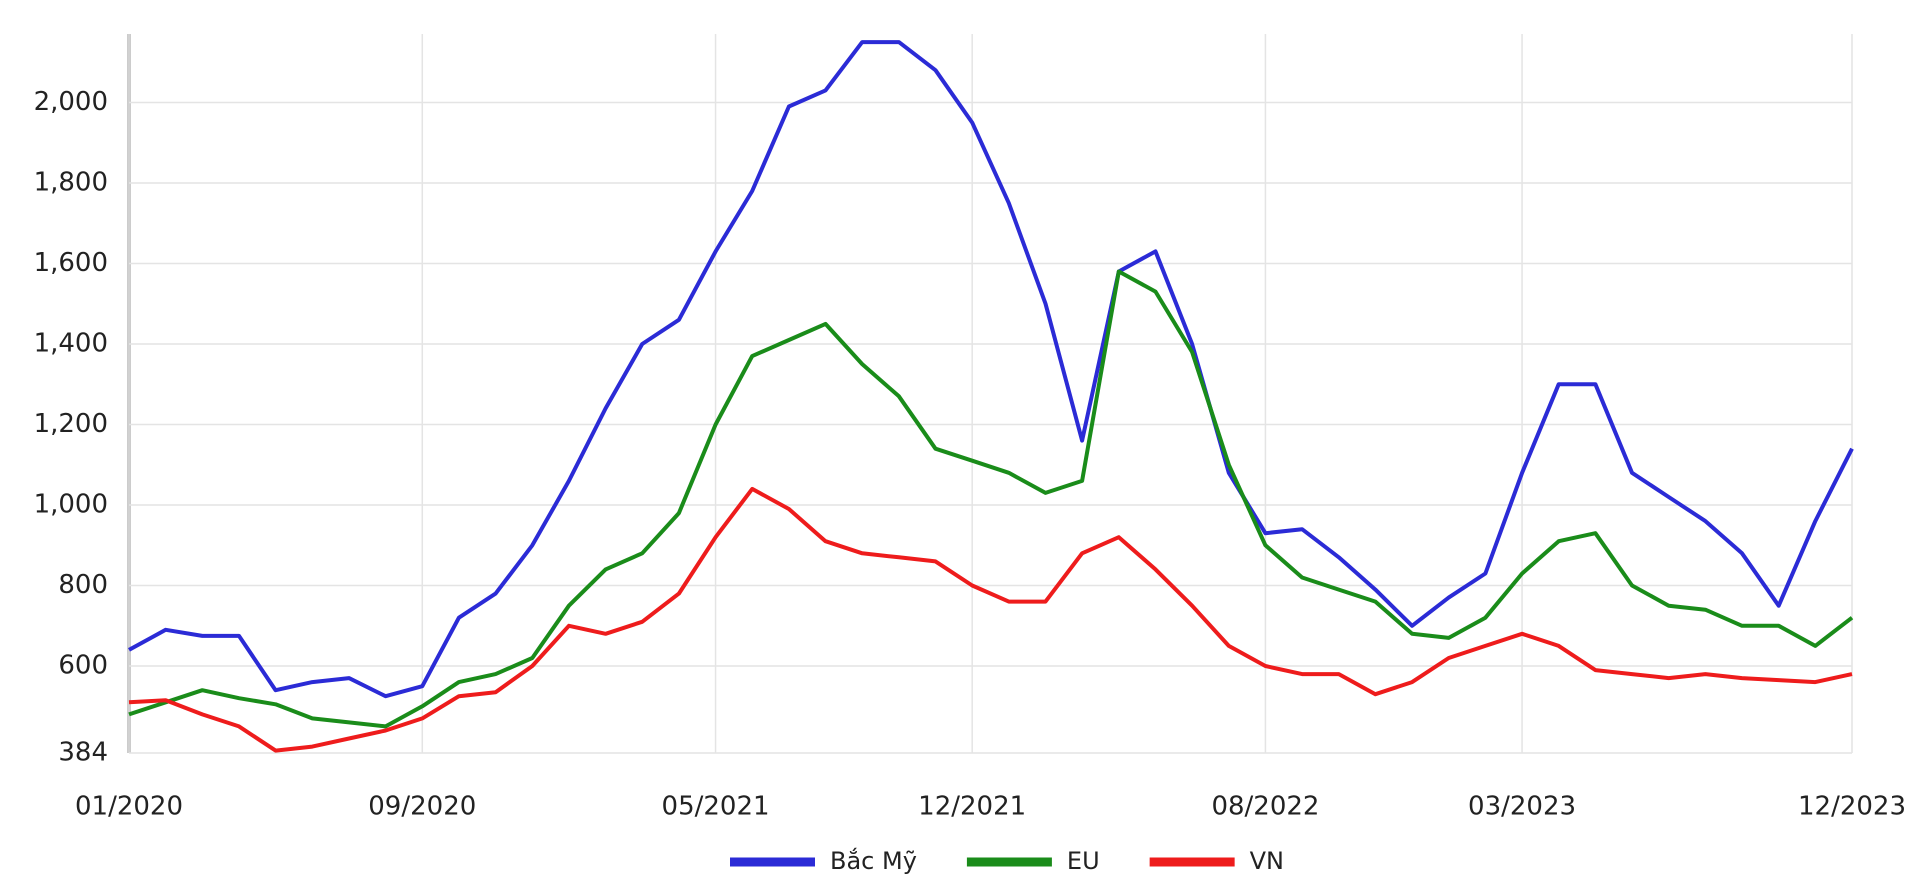 Image resolution: width=1920 pixels, height=879 pixels. Describe the element at coordinates (71, 505) in the screenshot. I see `y-tick-label: 1,000` at that location.